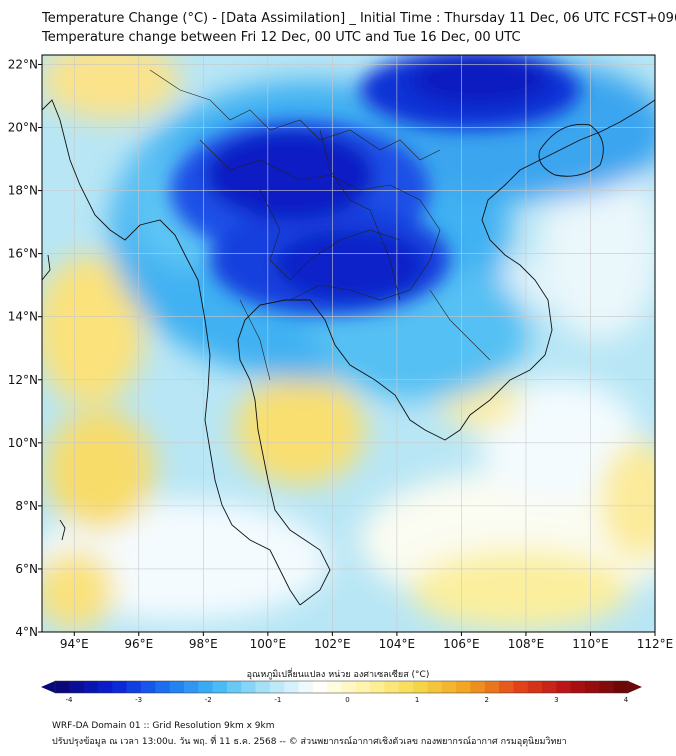 Image resolution: width=676 pixels, height=756 pixels. I want to click on latitude-labels: 22°N 20°N 18°N 16°N 14°N 12°N 10°N 8°N 6°N 4°N, so click(25, 348).